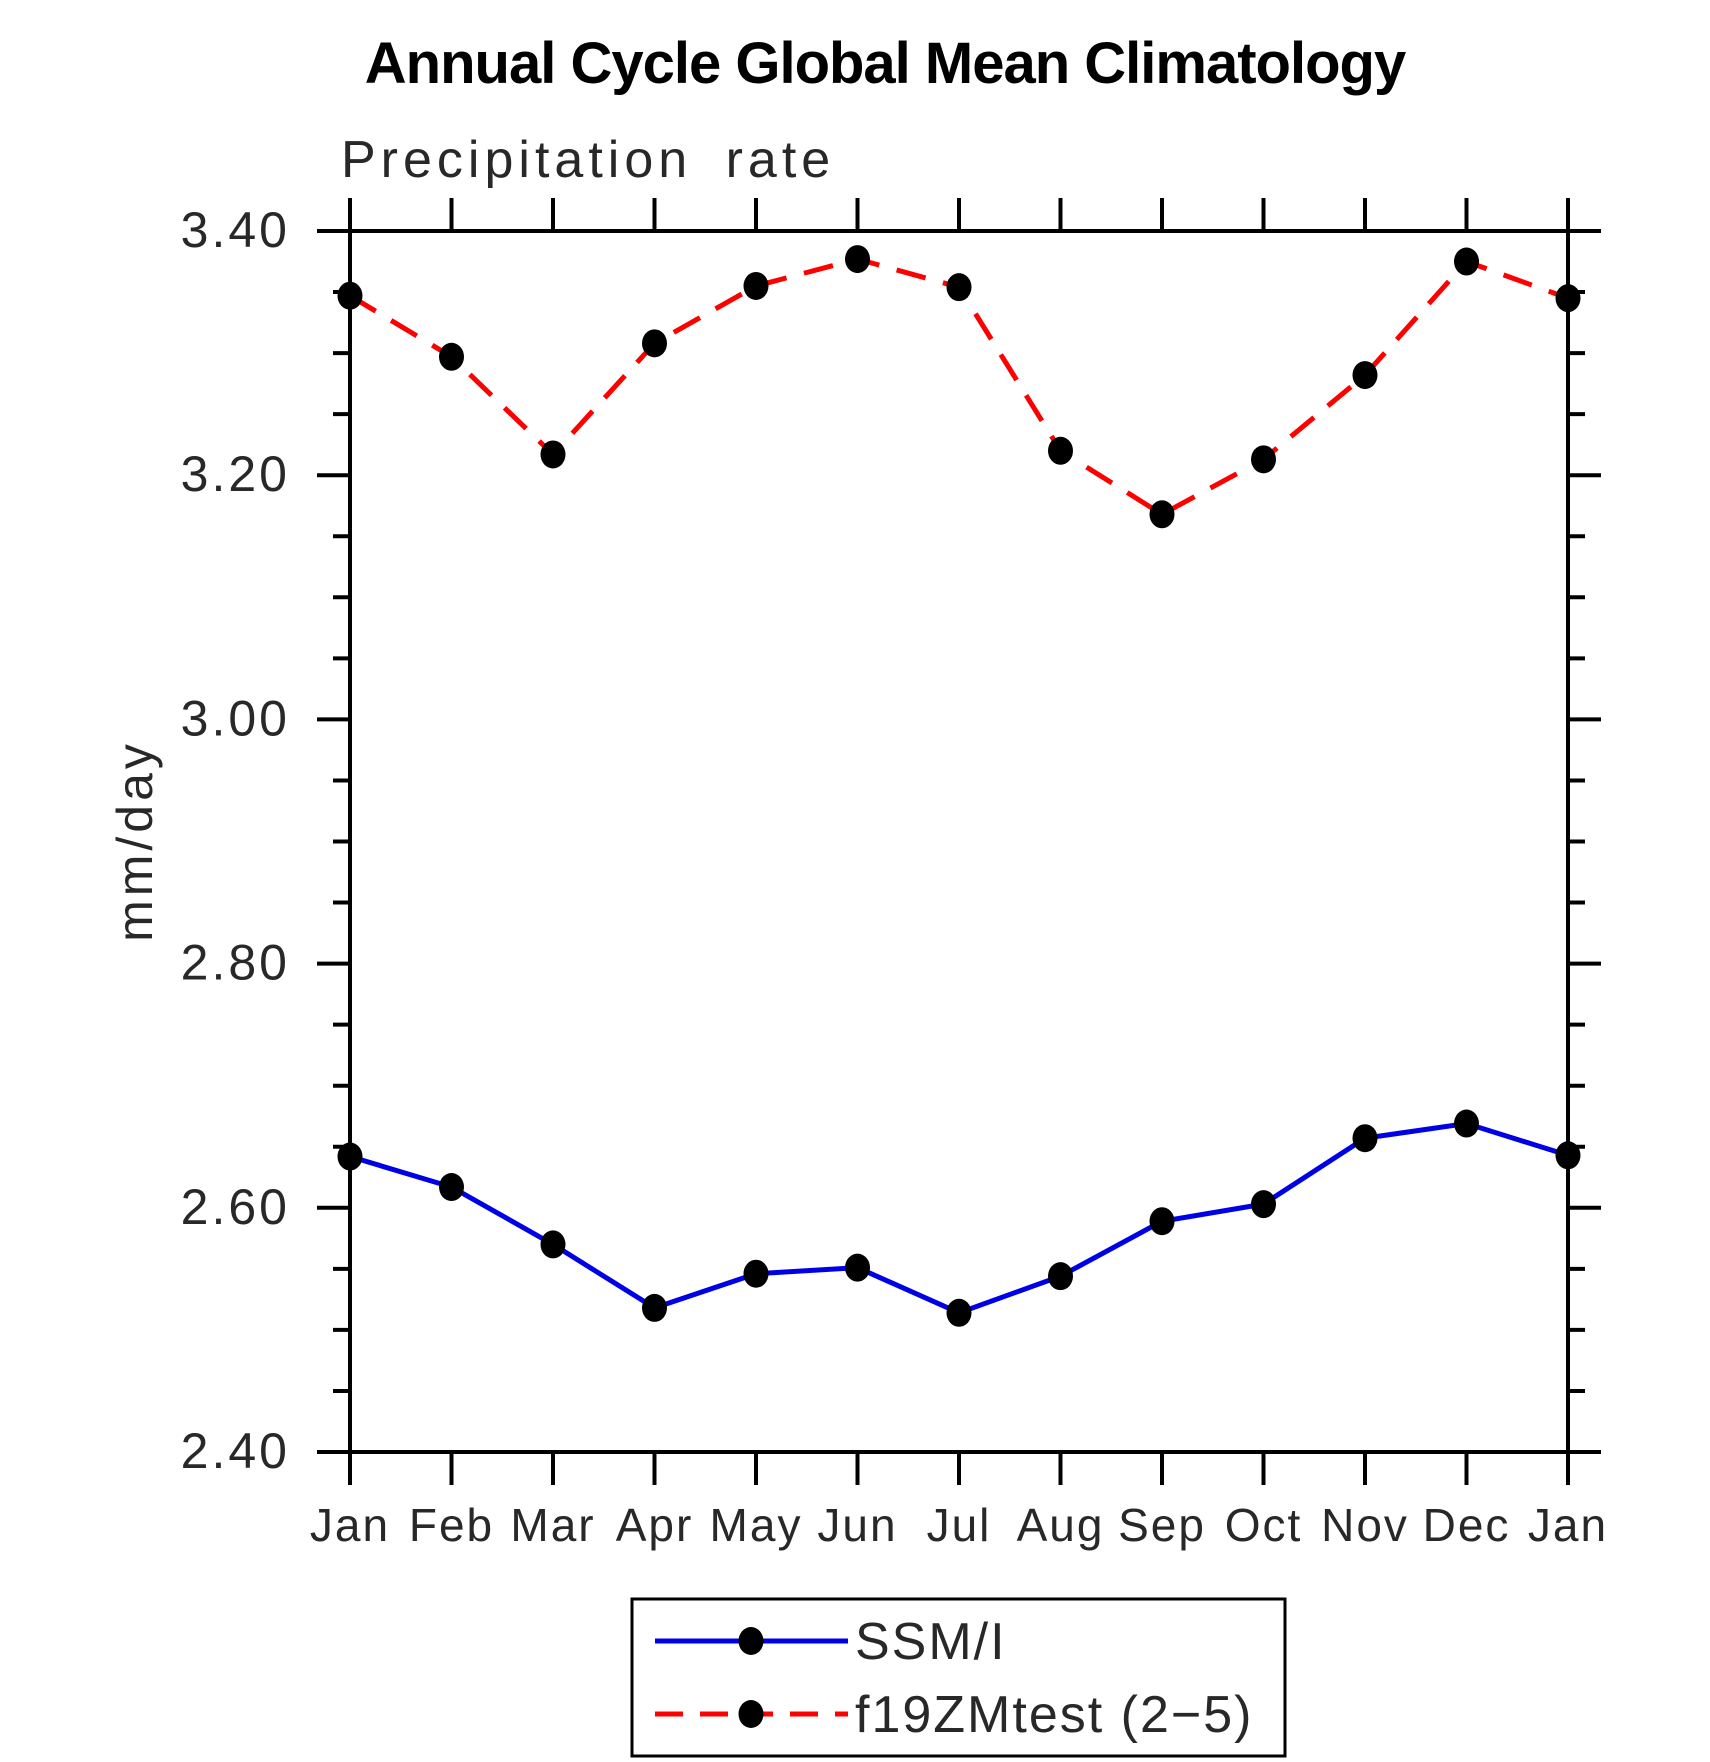 This screenshot has height=1762, width=1710. What do you see at coordinates (1162, 1525) in the screenshot?
I see `x-tick-label: Sep` at bounding box center [1162, 1525].